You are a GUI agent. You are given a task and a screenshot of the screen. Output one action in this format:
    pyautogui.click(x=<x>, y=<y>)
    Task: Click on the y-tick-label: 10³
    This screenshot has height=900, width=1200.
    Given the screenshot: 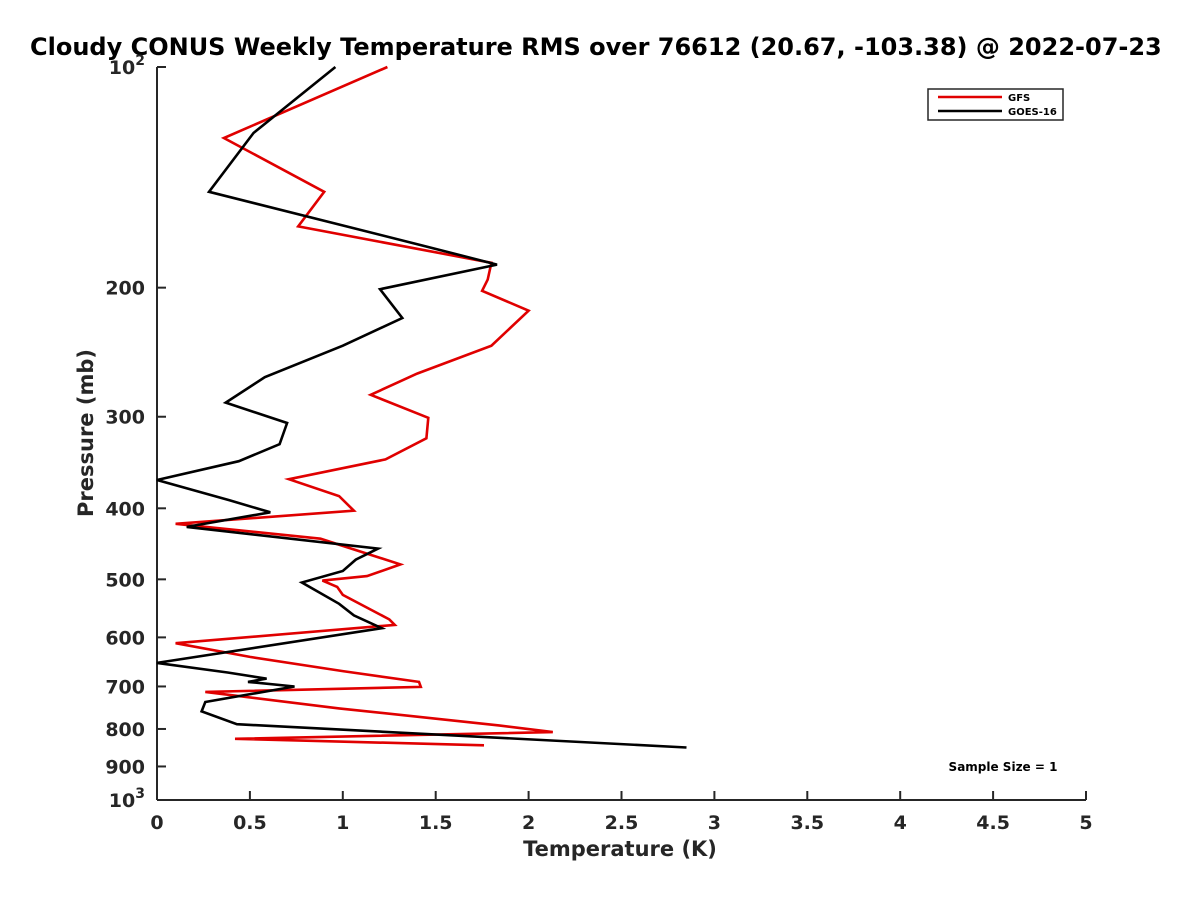 What is the action you would take?
    pyautogui.click(x=127, y=799)
    